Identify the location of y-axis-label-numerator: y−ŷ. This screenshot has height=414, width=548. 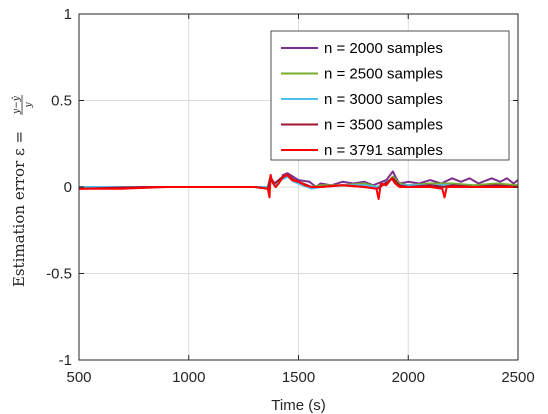
(16, 105).